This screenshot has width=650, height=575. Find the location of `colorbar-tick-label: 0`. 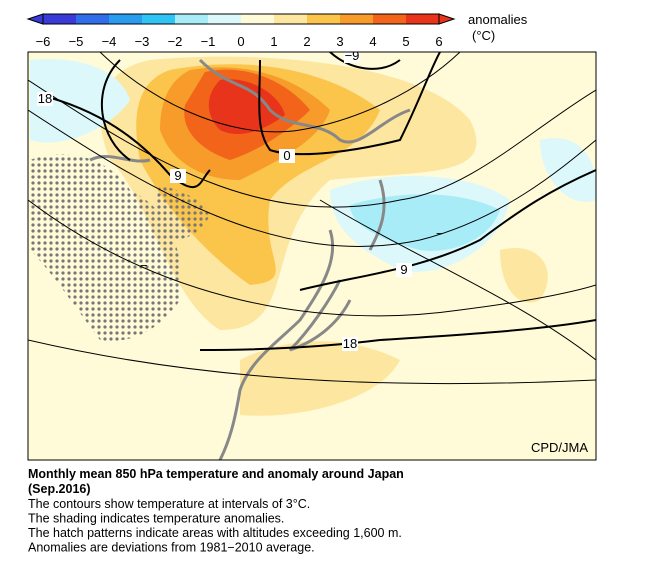

colorbar-tick-label: 0 is located at coordinates (240, 41).